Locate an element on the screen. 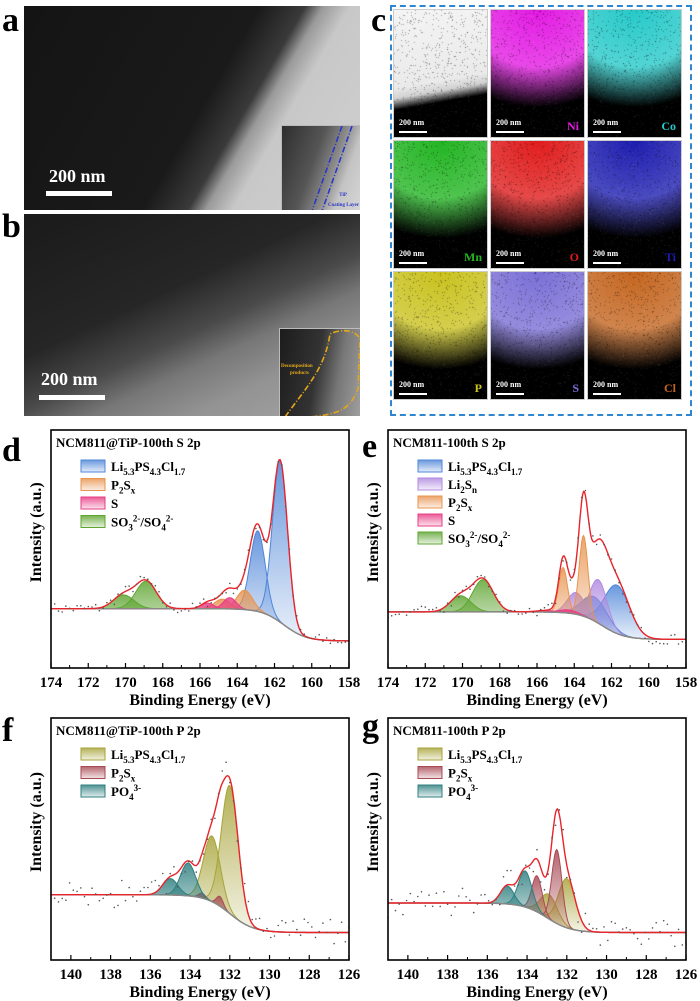 Image resolution: width=700 pixels, height=1001 pixels. peak-fill is located at coordinates (537, 609).